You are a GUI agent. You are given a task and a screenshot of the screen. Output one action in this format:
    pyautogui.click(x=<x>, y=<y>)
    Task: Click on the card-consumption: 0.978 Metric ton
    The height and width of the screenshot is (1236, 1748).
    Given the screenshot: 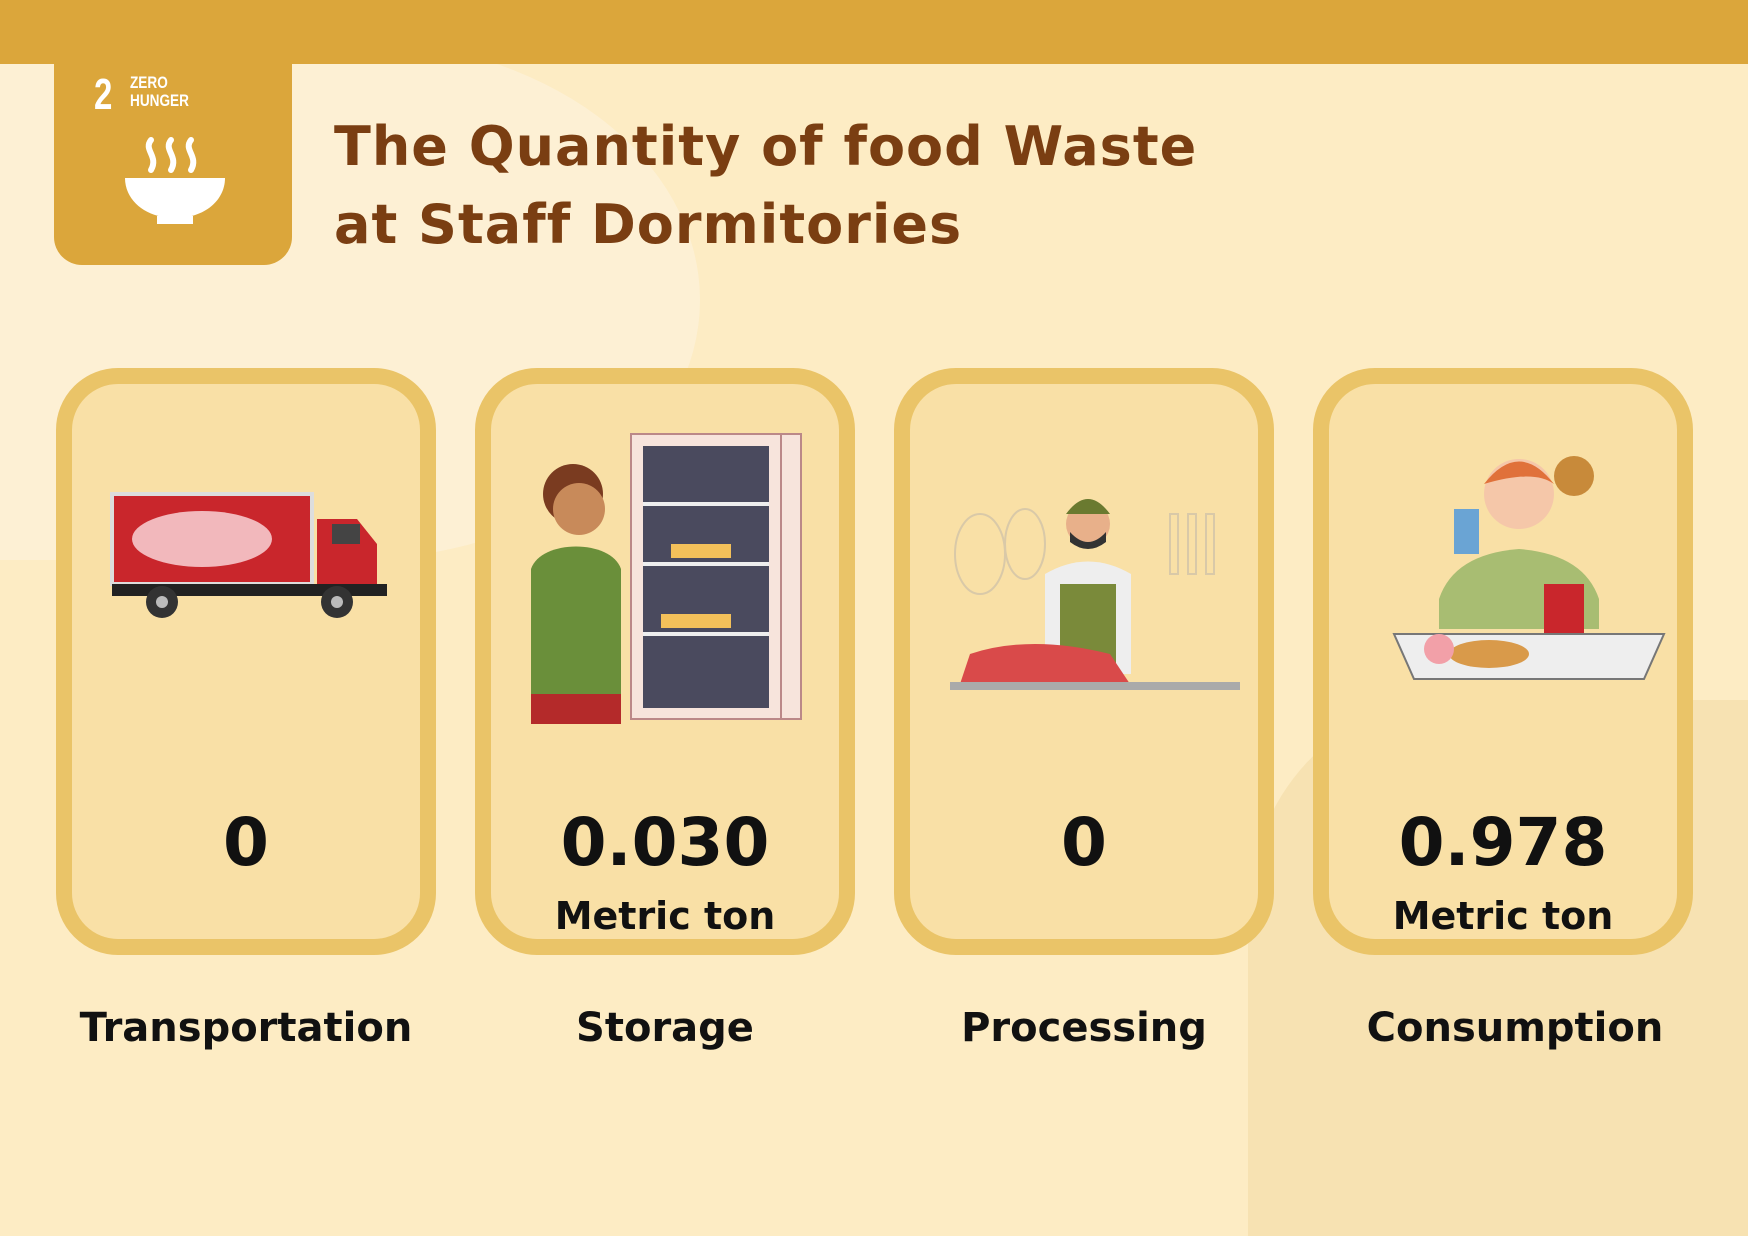 What is the action you would take?
    pyautogui.click(x=1503, y=661)
    